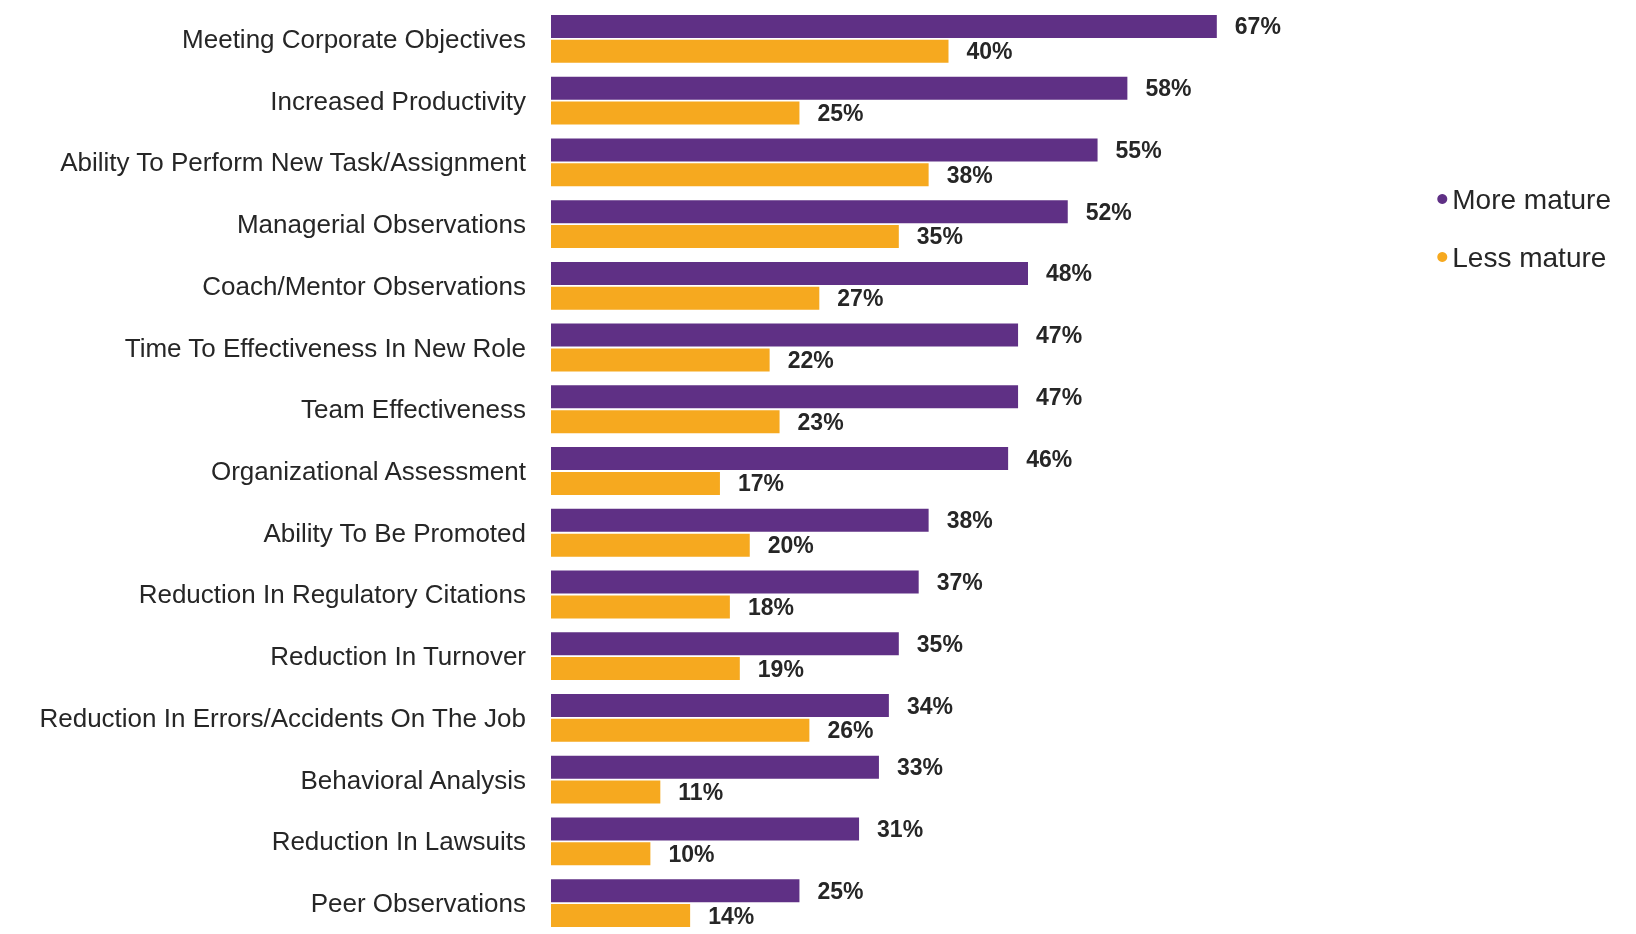 The image size is (1636, 934). What do you see at coordinates (731, 915) in the screenshot?
I see `data-label: 14%` at bounding box center [731, 915].